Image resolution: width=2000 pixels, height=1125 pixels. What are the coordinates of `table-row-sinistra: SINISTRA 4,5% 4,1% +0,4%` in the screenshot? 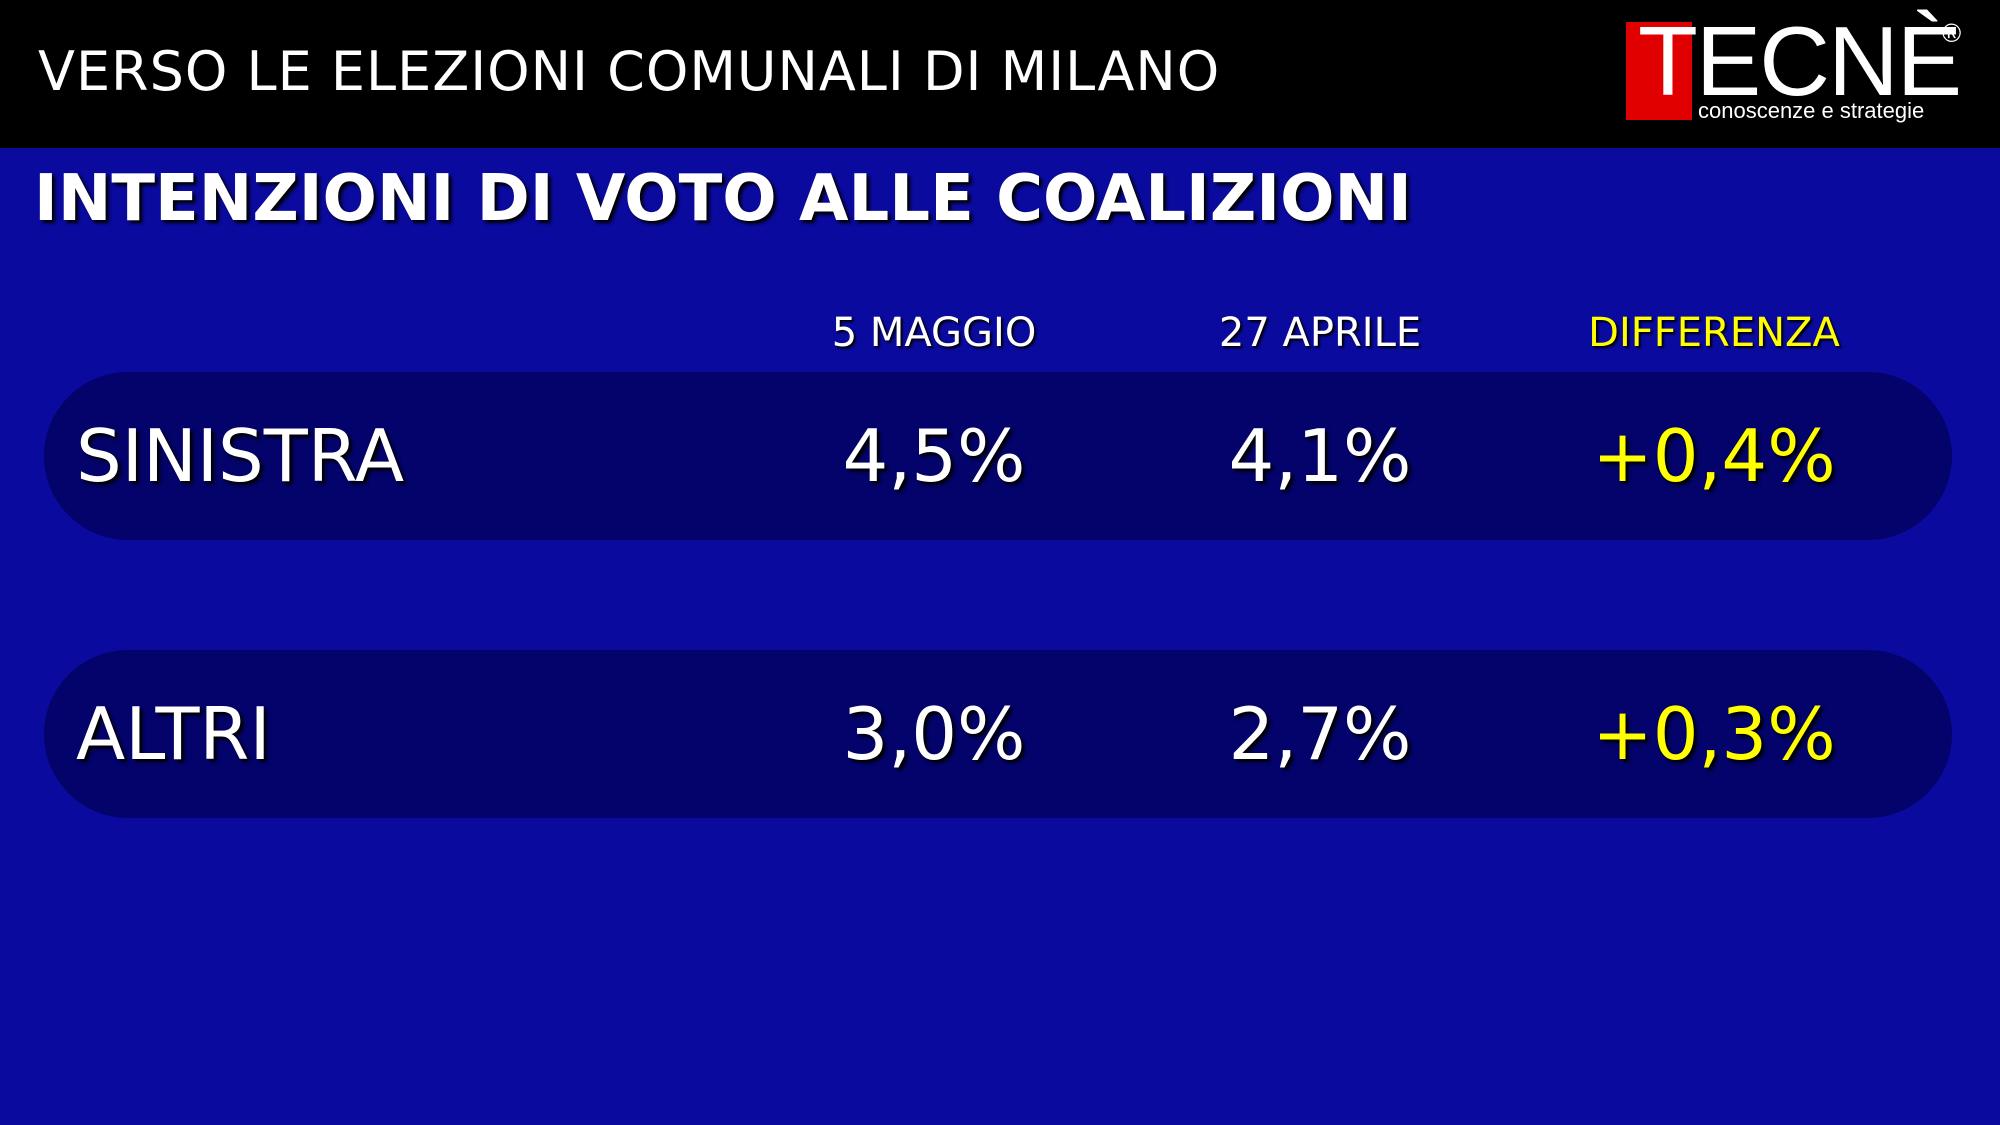 It's located at (998, 456).